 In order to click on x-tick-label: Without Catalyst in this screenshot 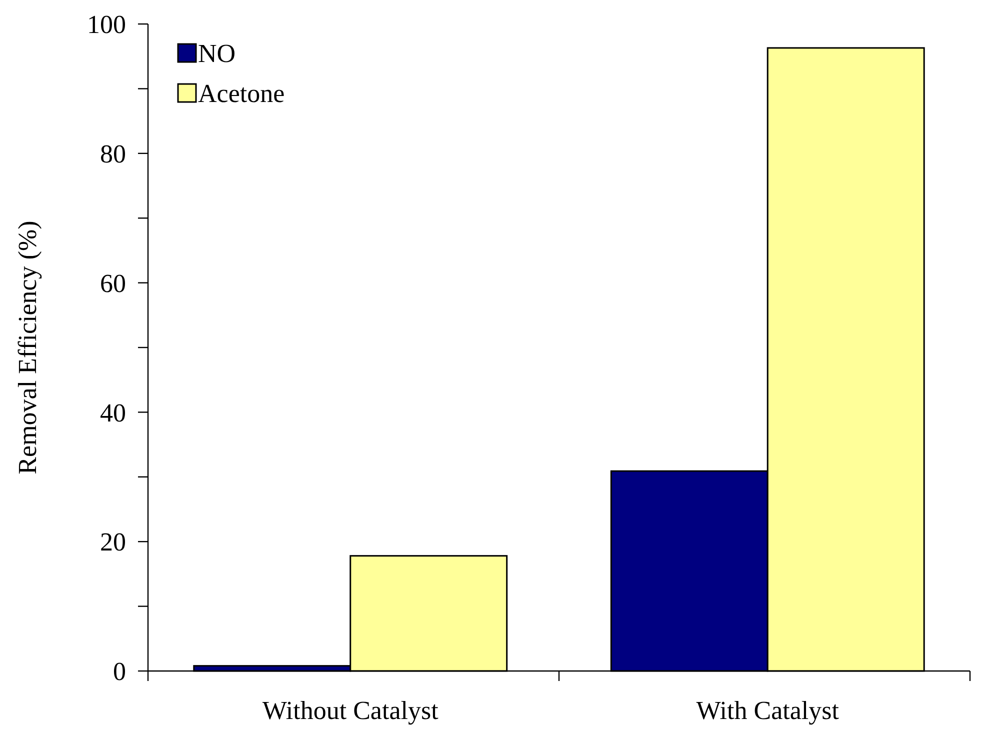, I will do `click(351, 710)`.